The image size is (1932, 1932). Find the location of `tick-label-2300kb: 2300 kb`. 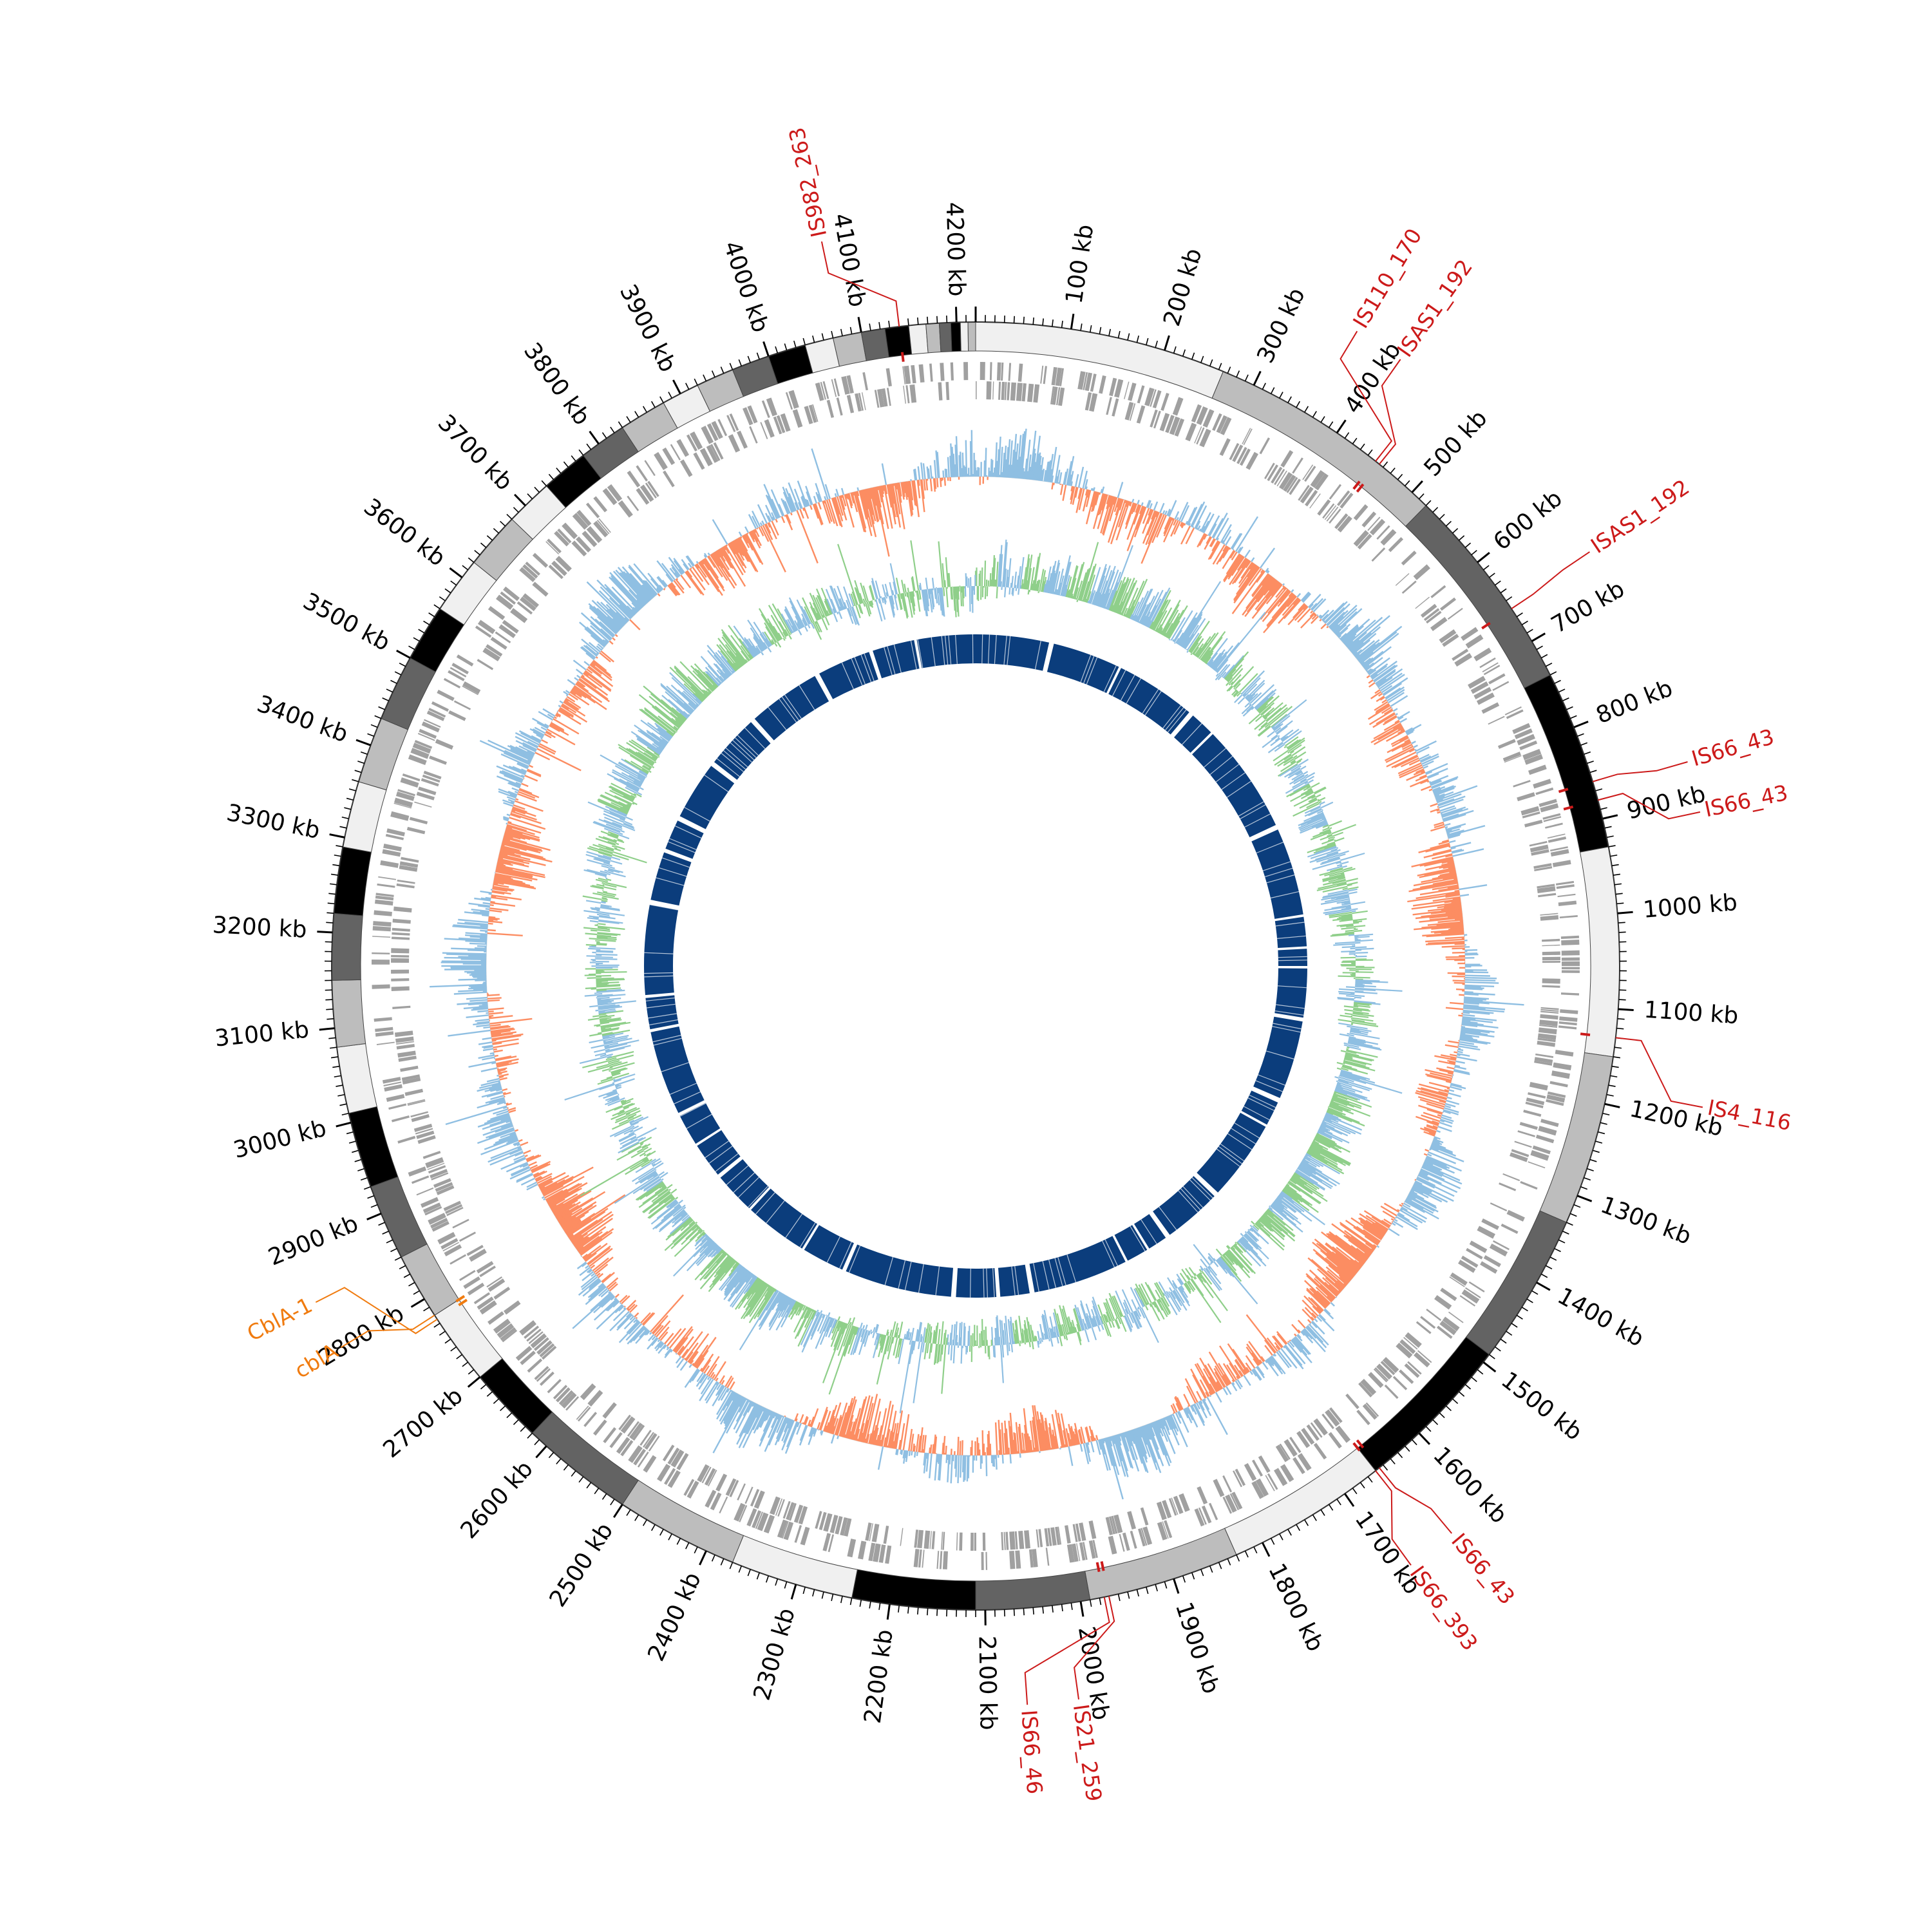

tick-label-2300kb: 2300 kb is located at coordinates (775, 1654).